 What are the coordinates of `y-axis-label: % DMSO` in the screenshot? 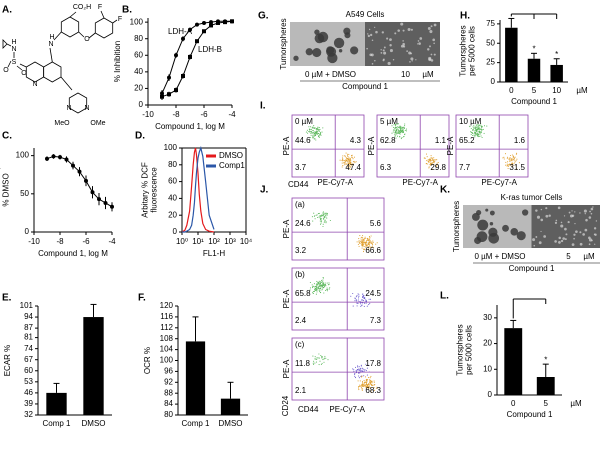 It's located at (6, 189).